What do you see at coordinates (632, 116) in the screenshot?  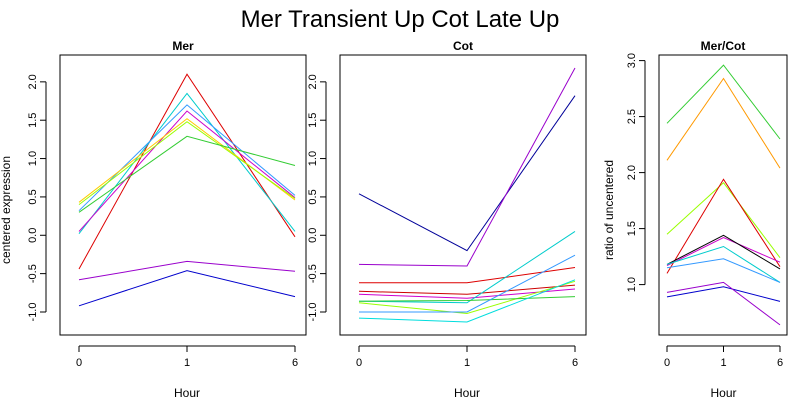 I see `y-tick-label: 2.5` at bounding box center [632, 116].